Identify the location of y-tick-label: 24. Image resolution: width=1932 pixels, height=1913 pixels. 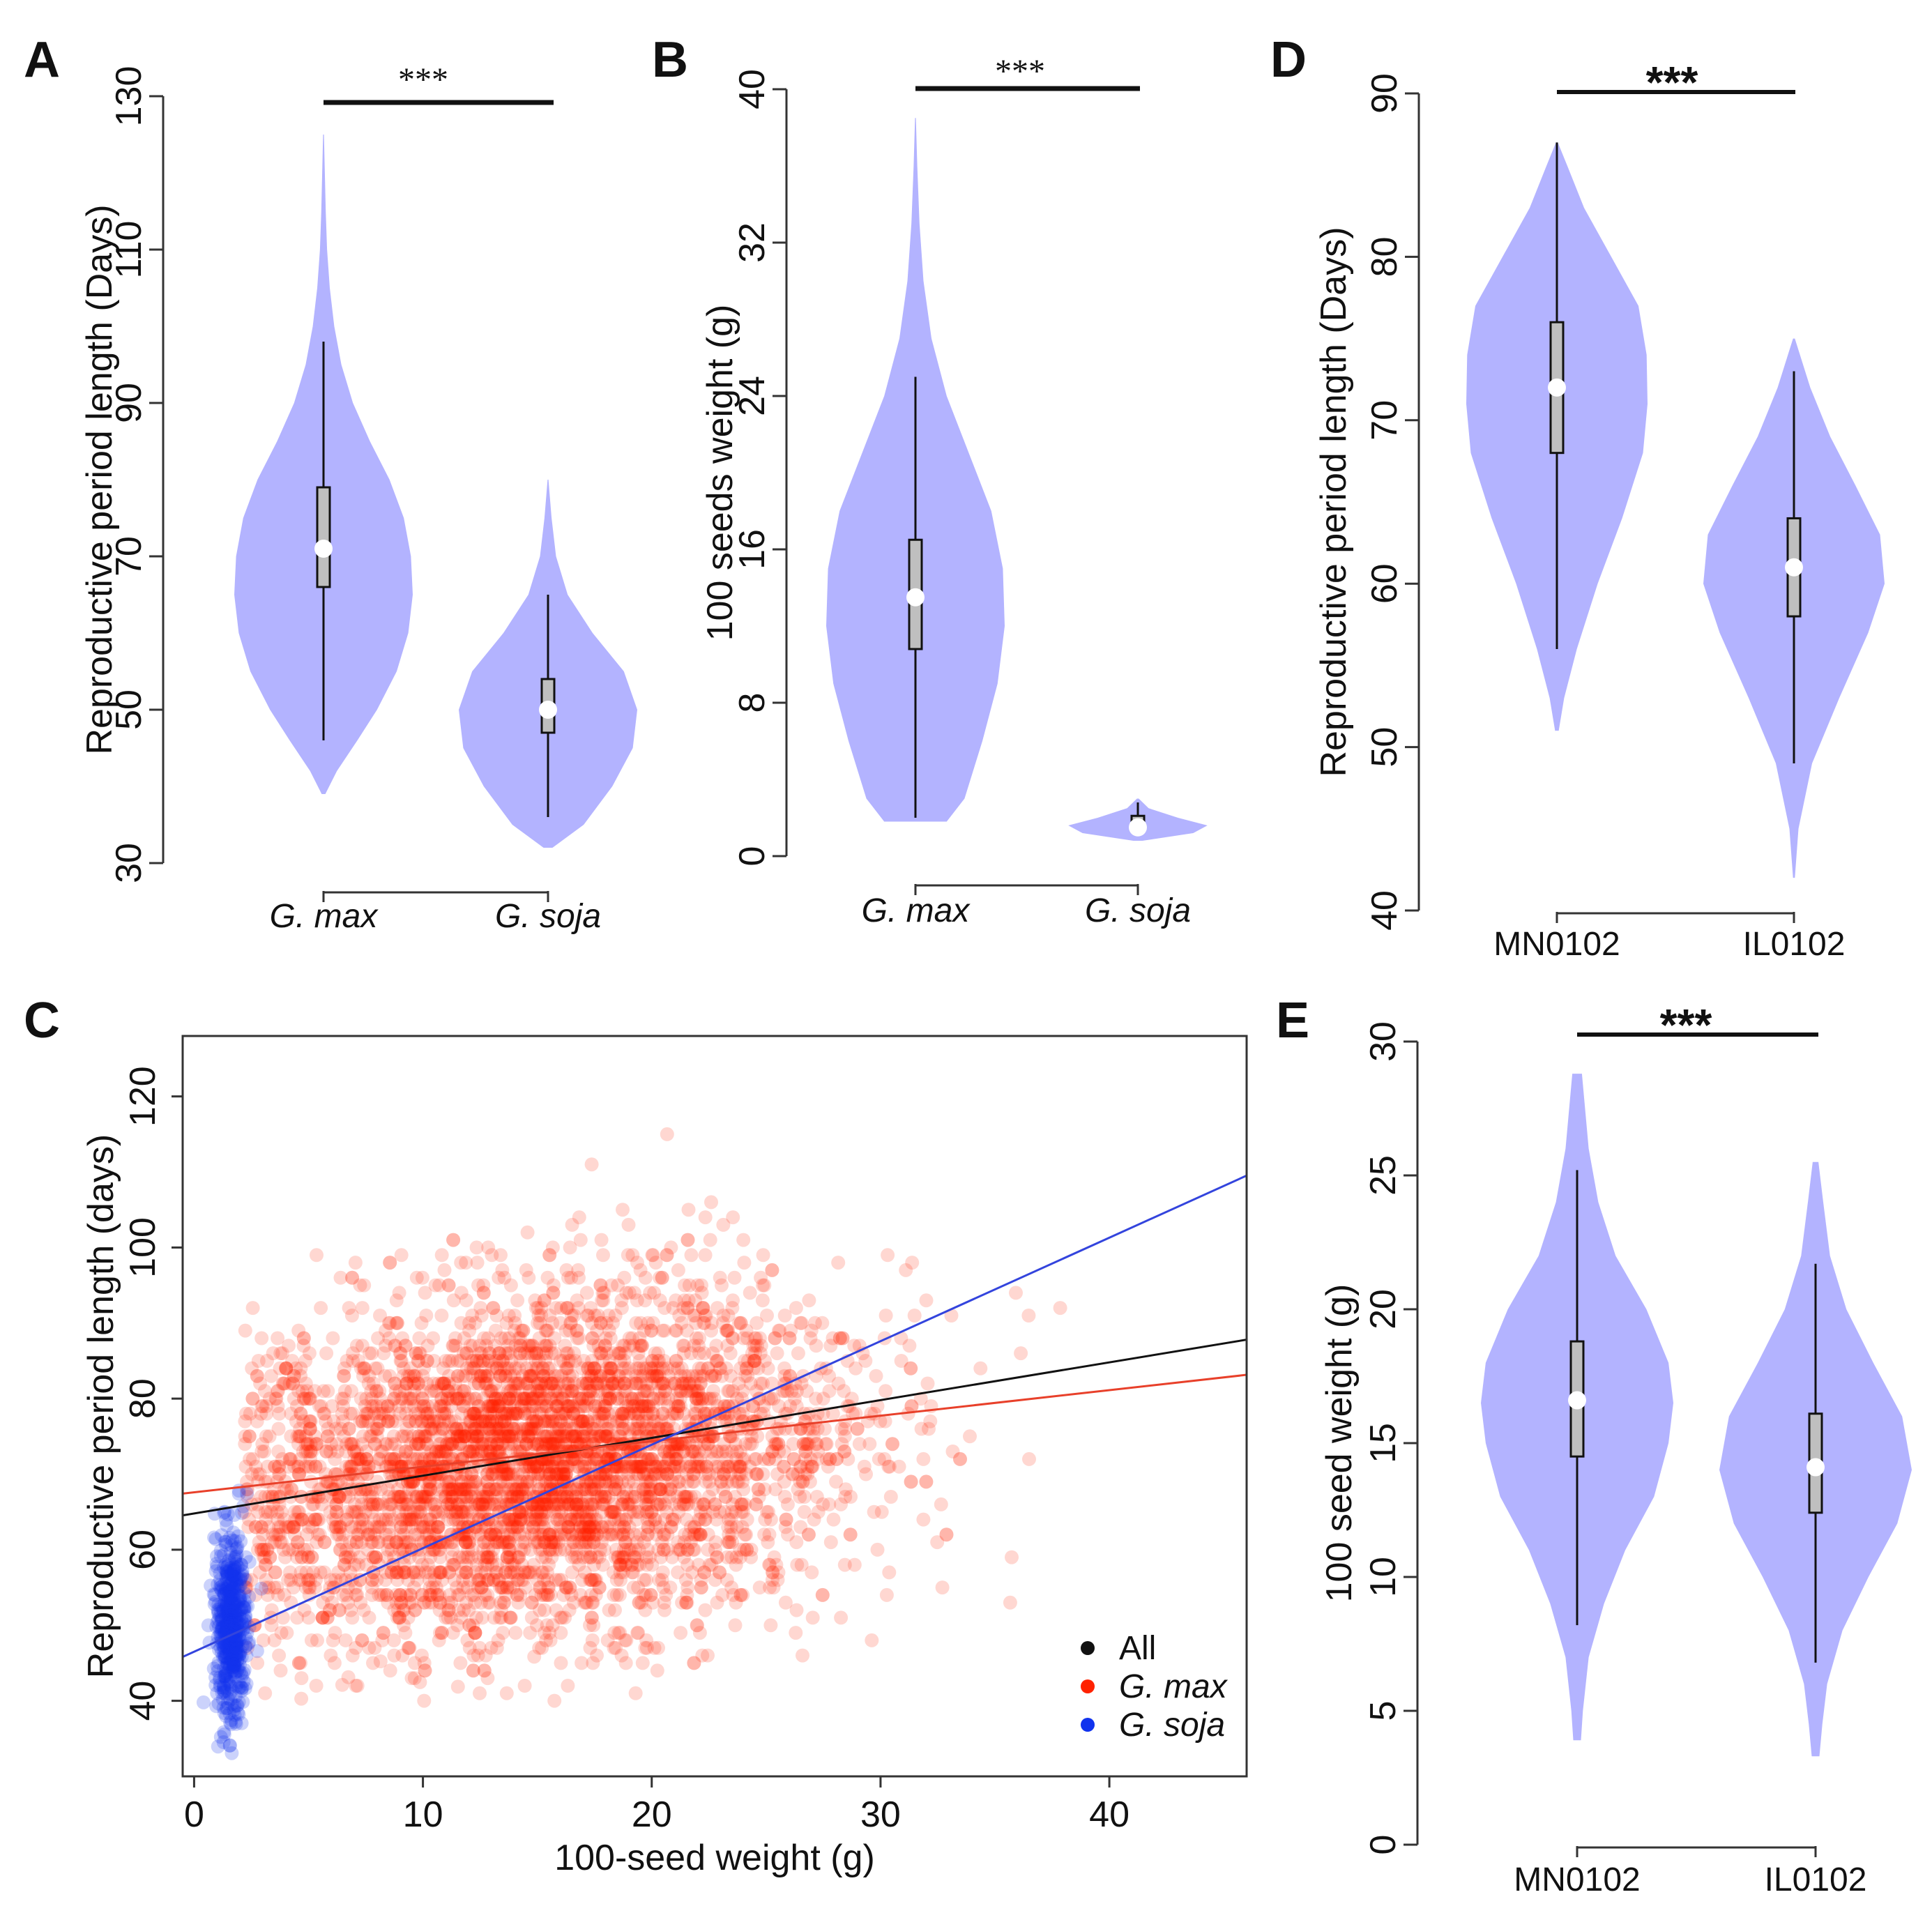
(753, 396).